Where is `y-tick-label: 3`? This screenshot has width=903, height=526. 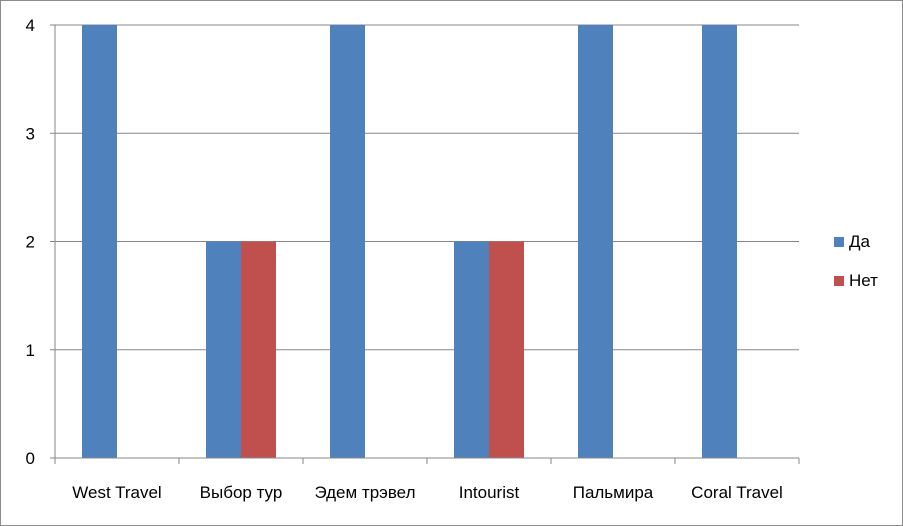 y-tick-label: 3 is located at coordinates (30, 133).